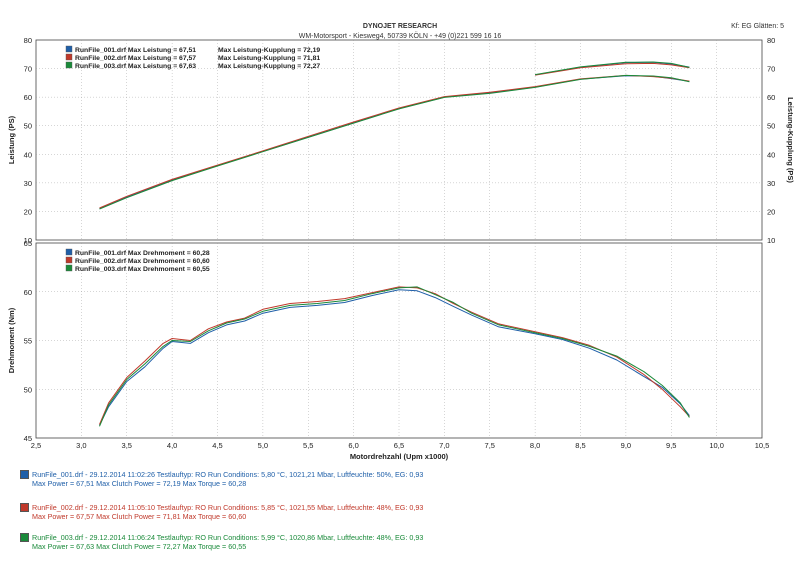 The width and height of the screenshot is (800, 582). What do you see at coordinates (28, 240) in the screenshot?
I see `y-tick-label-power: 10` at bounding box center [28, 240].